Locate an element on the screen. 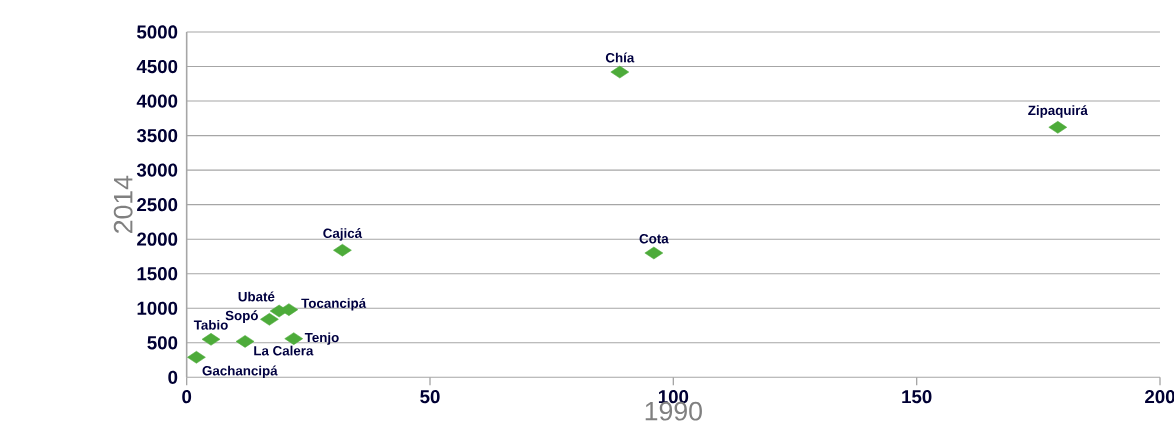  annotation: Tocancipá is located at coordinates (334, 304).